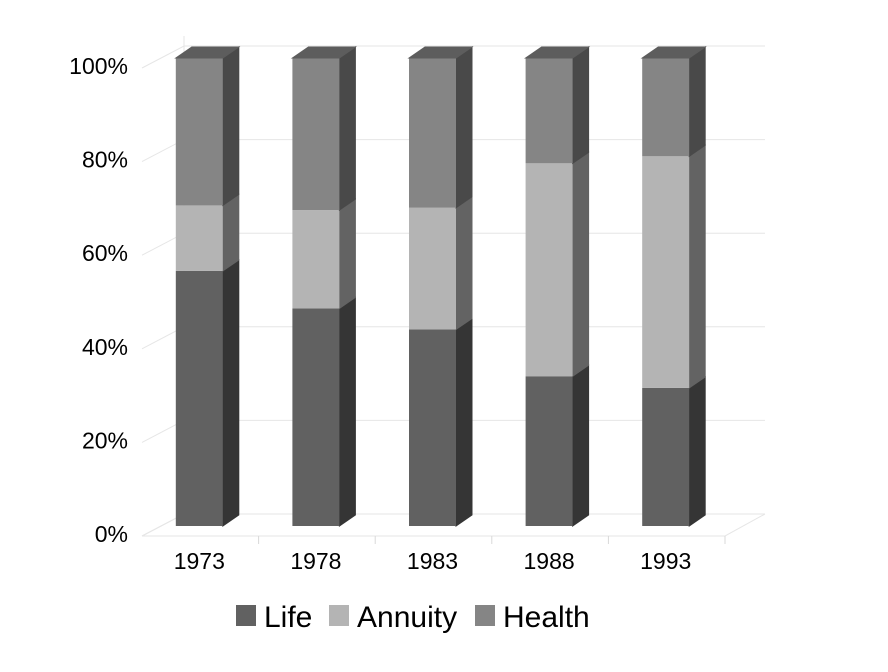 Image resolution: width=888 pixels, height=672 pixels. I want to click on bar-side-health-1978, so click(347, 129).